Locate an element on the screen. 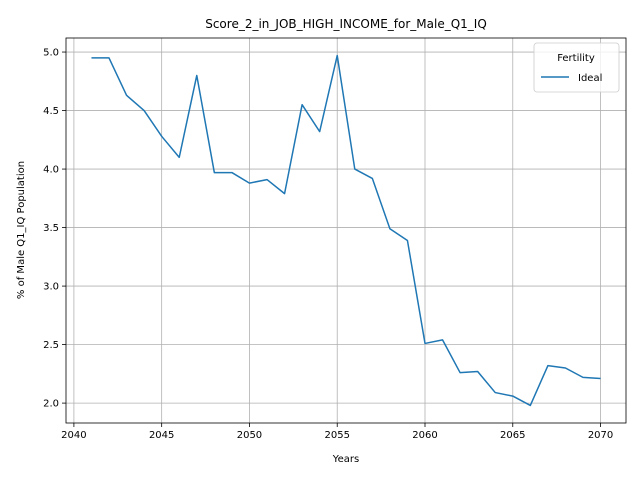  x-tick-label: 2040 is located at coordinates (73, 435).